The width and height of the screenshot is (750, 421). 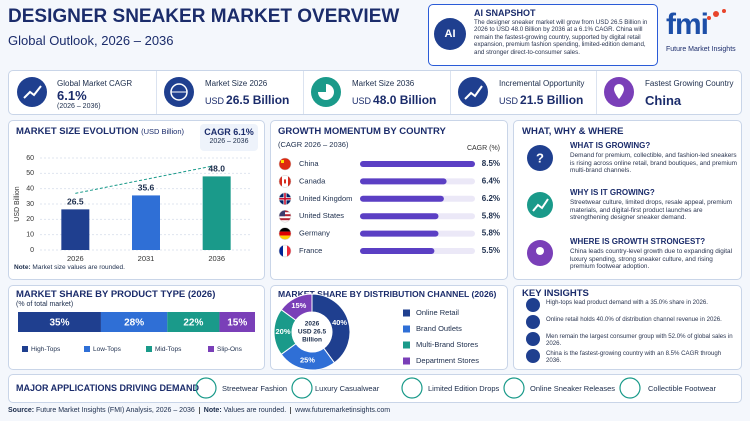 What do you see at coordinates (255, 410) in the screenshot?
I see `footer-note: Values are rounded.` at bounding box center [255, 410].